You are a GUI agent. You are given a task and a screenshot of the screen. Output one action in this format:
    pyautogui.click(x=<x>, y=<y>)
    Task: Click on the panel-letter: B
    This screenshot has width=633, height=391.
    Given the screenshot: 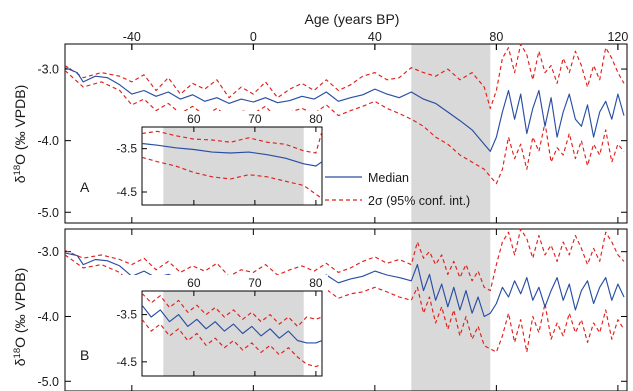 What is the action you would take?
    pyautogui.click(x=84, y=355)
    